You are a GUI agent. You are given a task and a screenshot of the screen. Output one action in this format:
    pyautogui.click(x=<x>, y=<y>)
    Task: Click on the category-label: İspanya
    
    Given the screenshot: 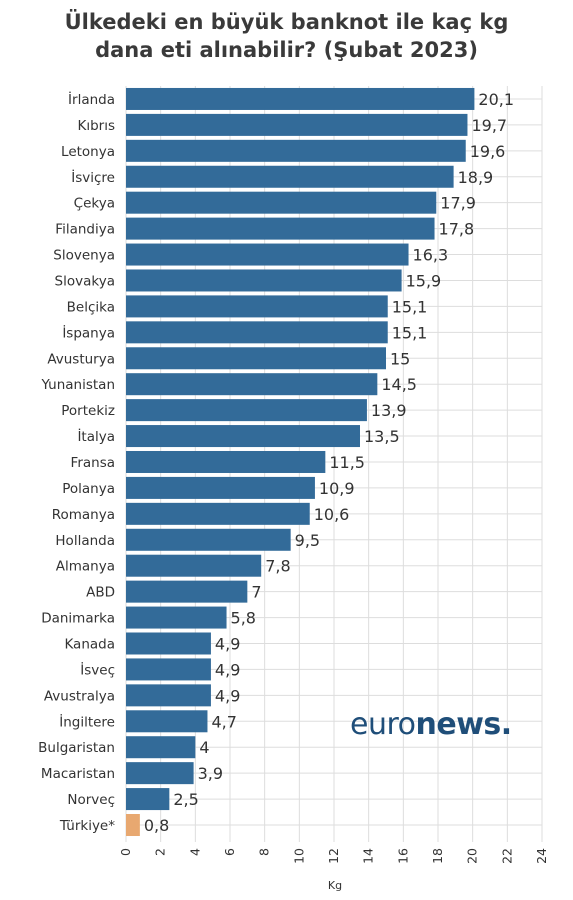 What is the action you would take?
    pyautogui.click(x=88, y=332)
    